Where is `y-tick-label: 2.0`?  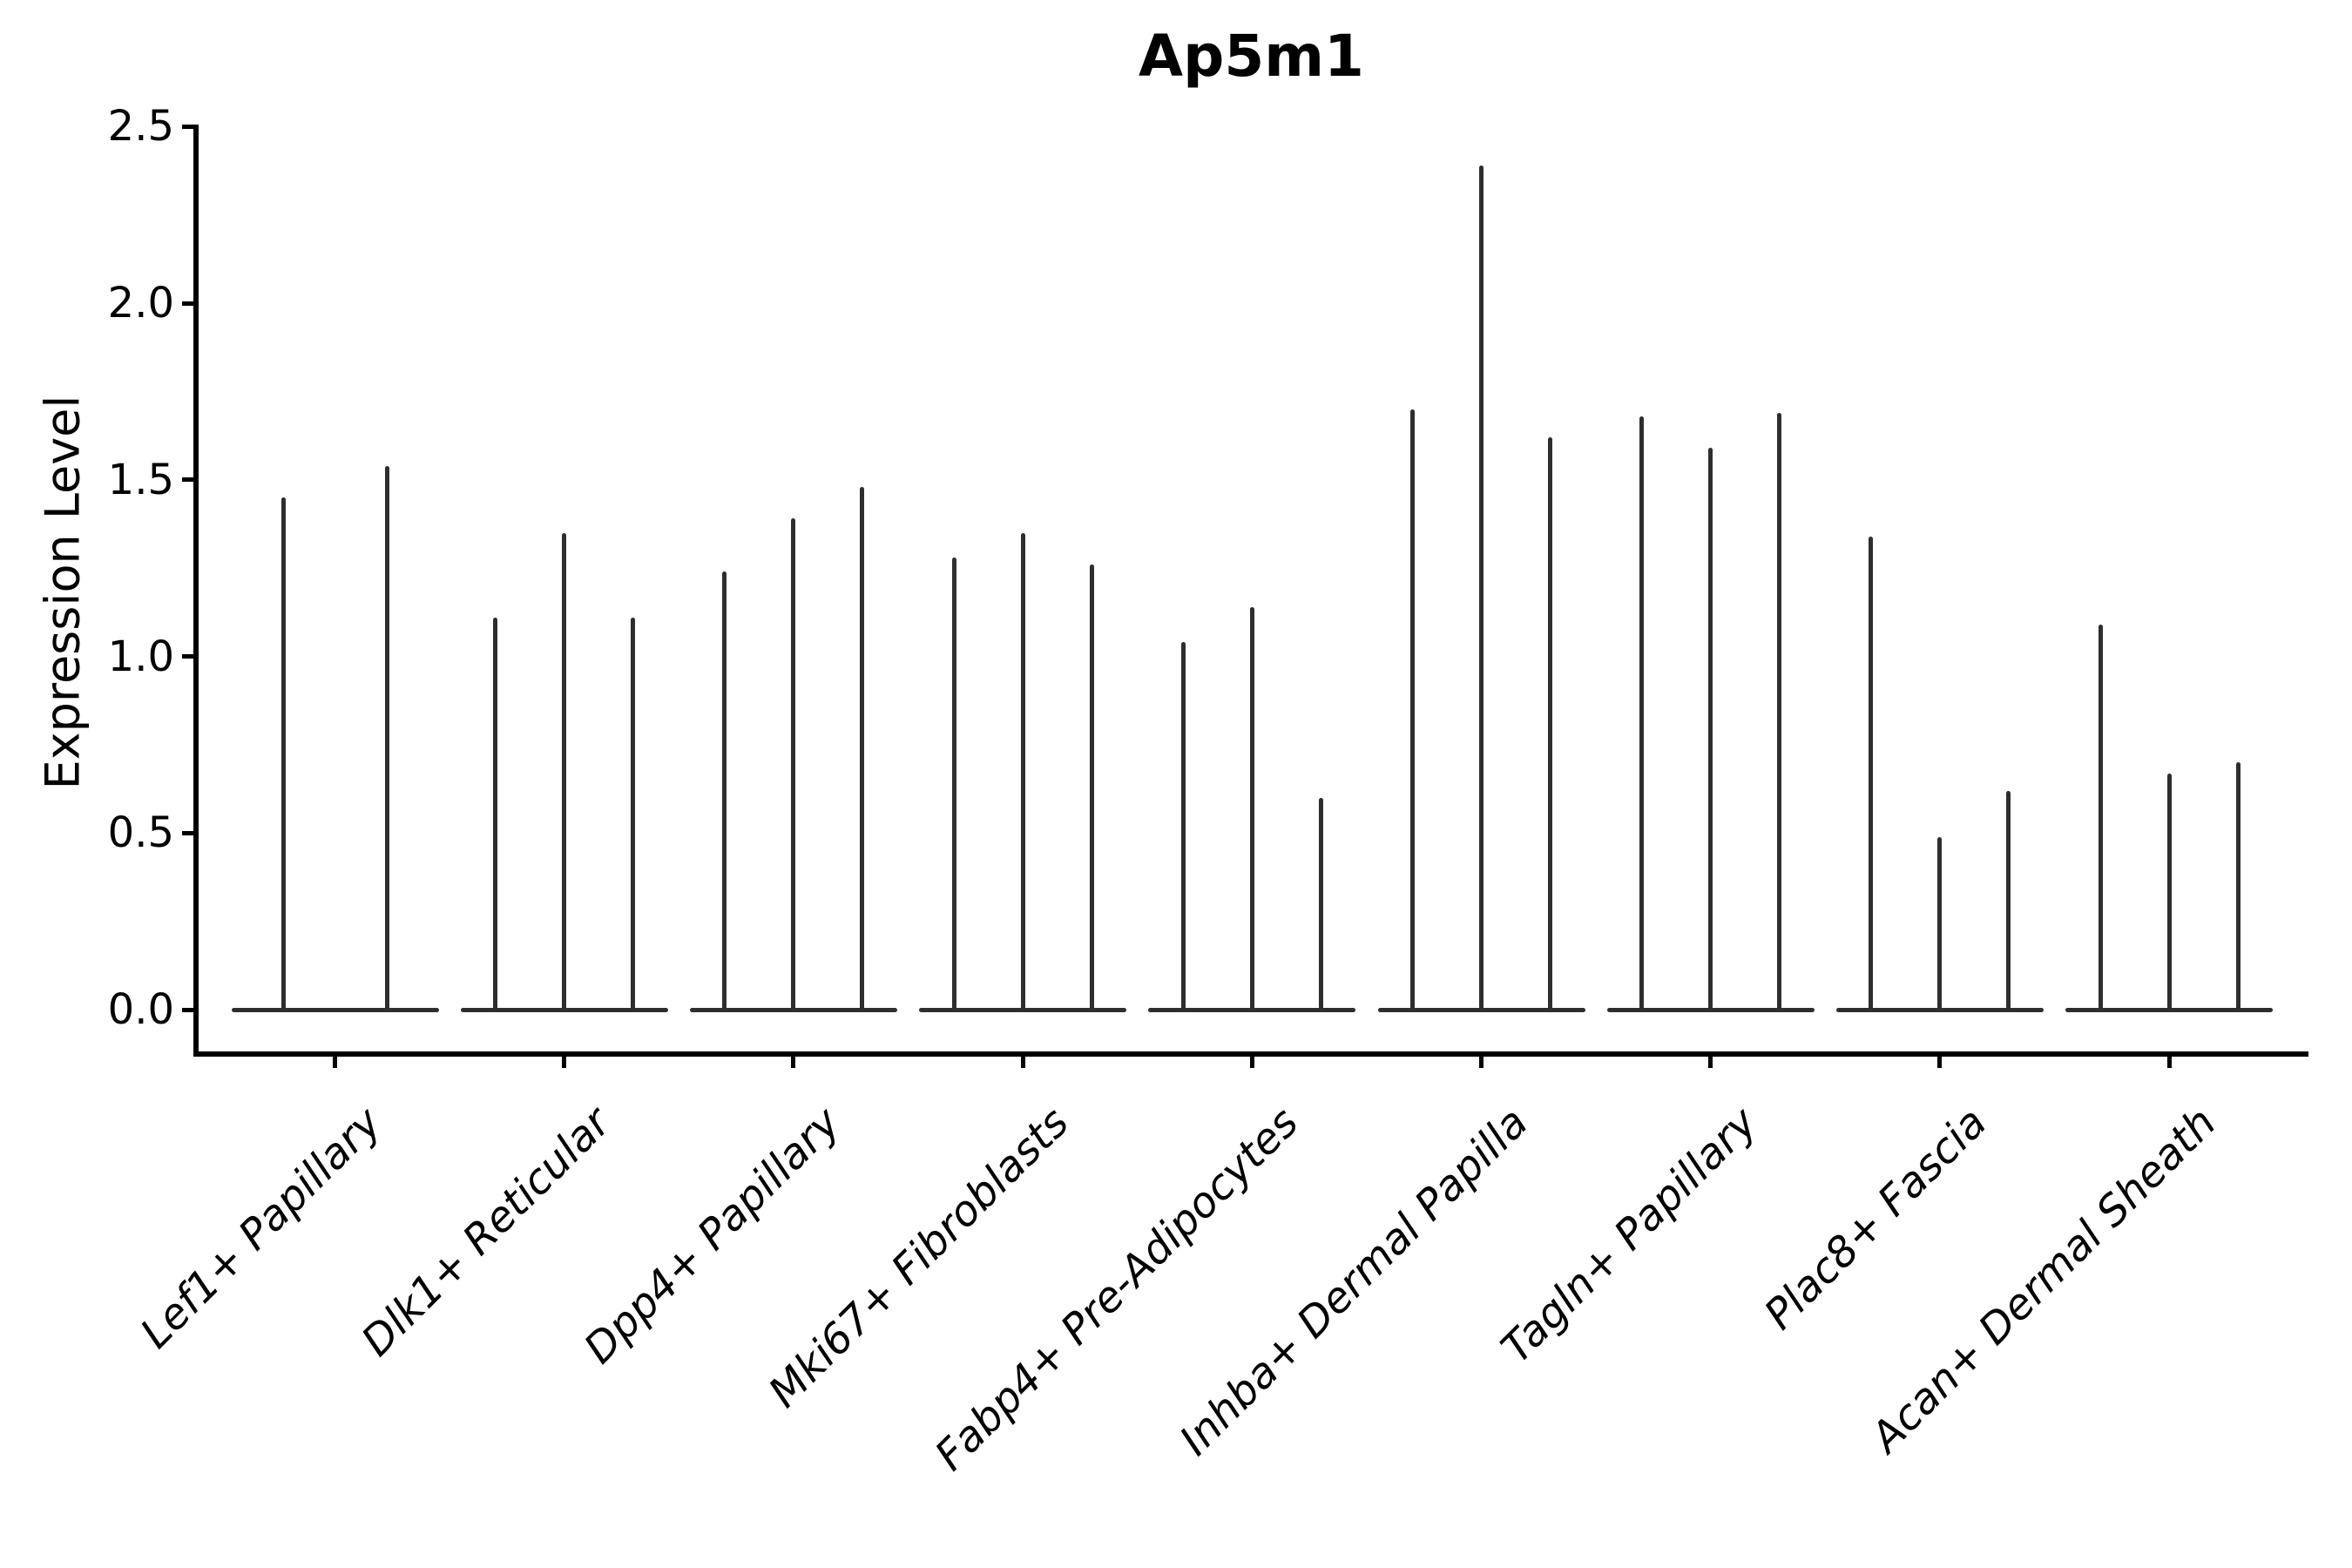
y-tick-label: 2.0 is located at coordinates (140, 303).